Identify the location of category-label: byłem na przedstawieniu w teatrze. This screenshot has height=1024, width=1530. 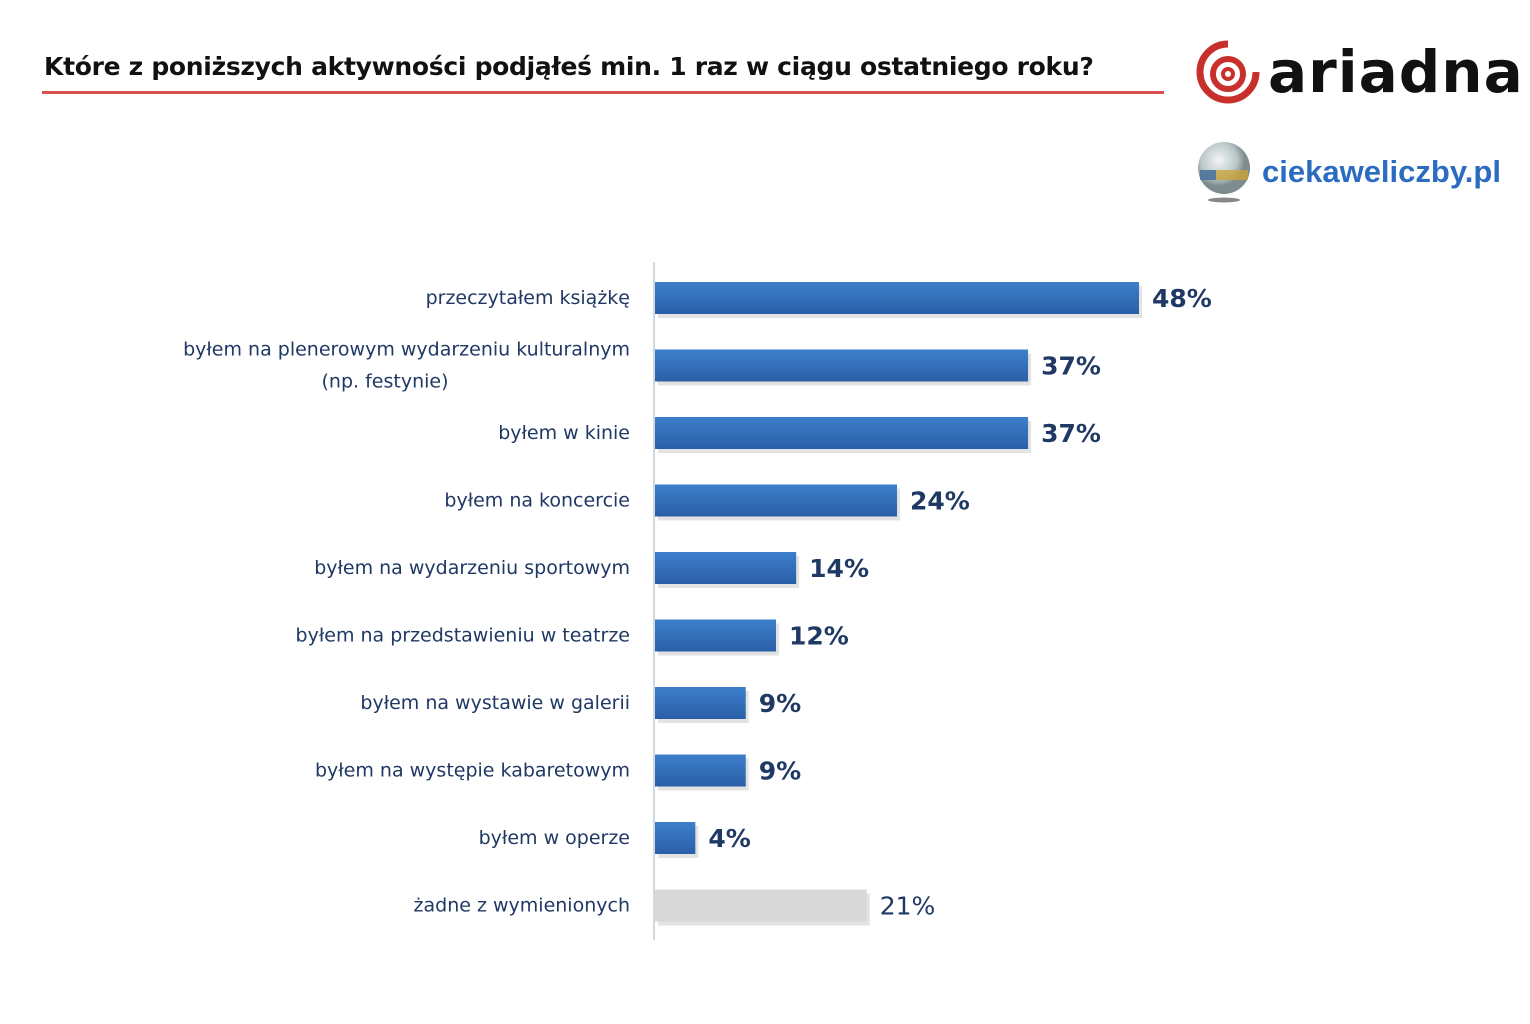
(463, 636).